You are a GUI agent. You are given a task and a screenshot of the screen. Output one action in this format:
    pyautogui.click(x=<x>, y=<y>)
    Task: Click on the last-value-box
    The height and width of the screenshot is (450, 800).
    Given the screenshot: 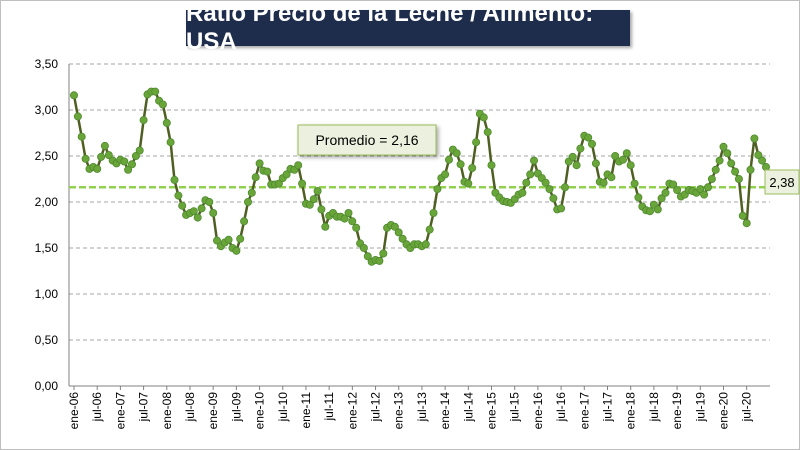 What is the action you would take?
    pyautogui.click(x=782, y=182)
    